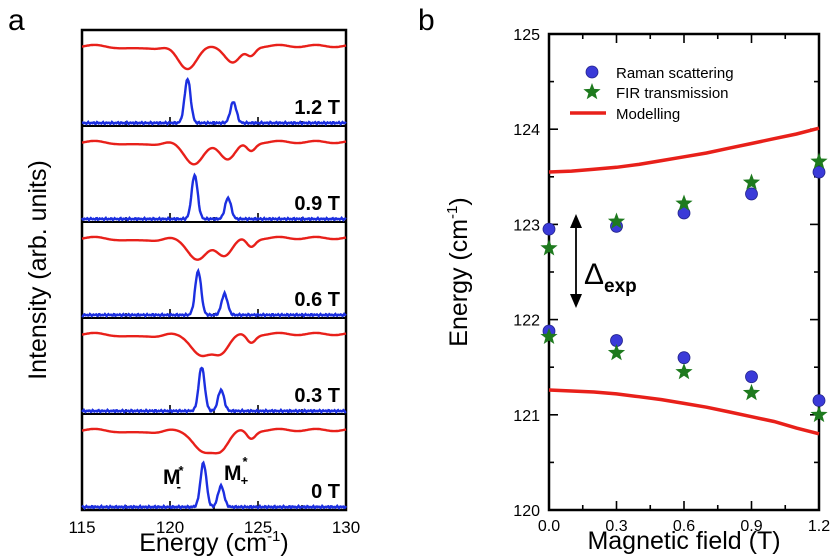  Describe the element at coordinates (317, 204) in the screenshot. I see `field-label: 0.9 T` at that location.